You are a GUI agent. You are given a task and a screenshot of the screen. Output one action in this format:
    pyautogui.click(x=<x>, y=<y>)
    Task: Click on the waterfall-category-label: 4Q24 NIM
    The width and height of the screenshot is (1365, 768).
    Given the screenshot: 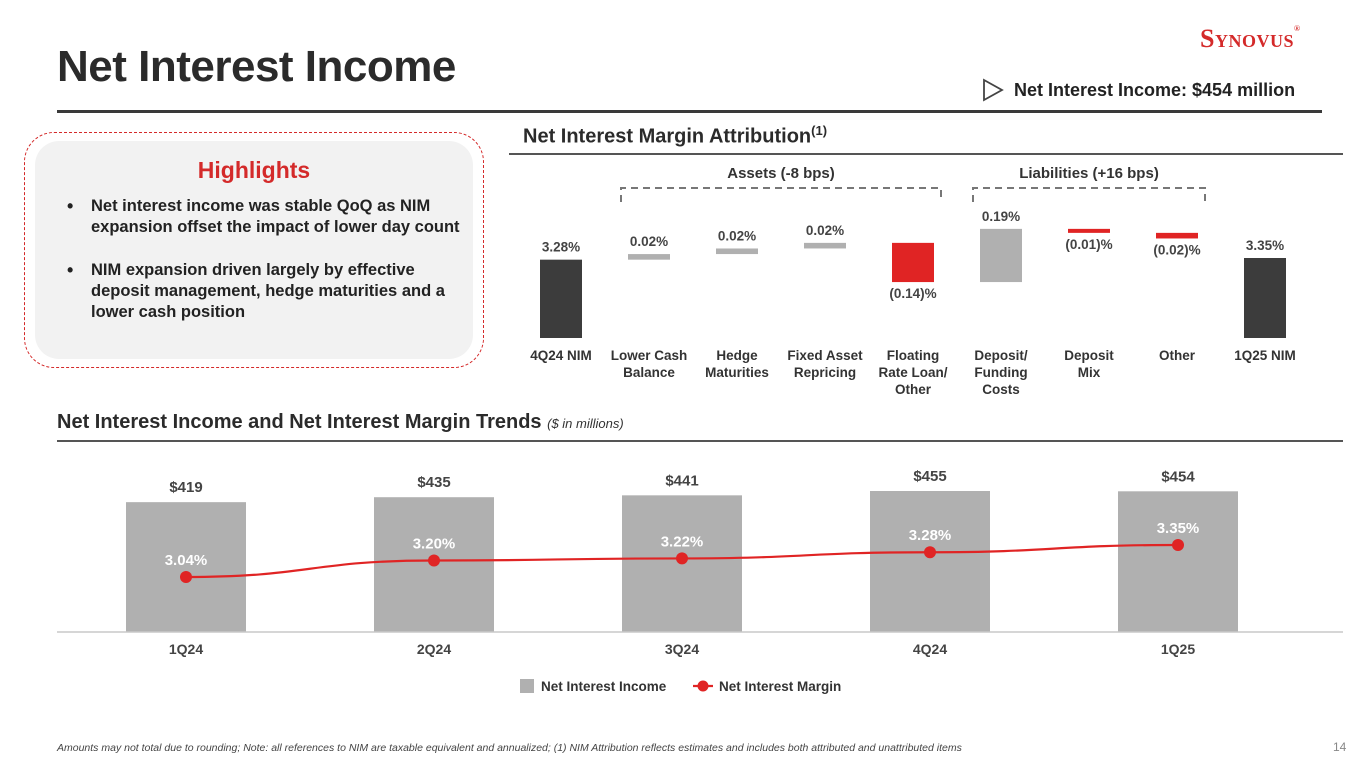 What is the action you would take?
    pyautogui.click(x=561, y=355)
    